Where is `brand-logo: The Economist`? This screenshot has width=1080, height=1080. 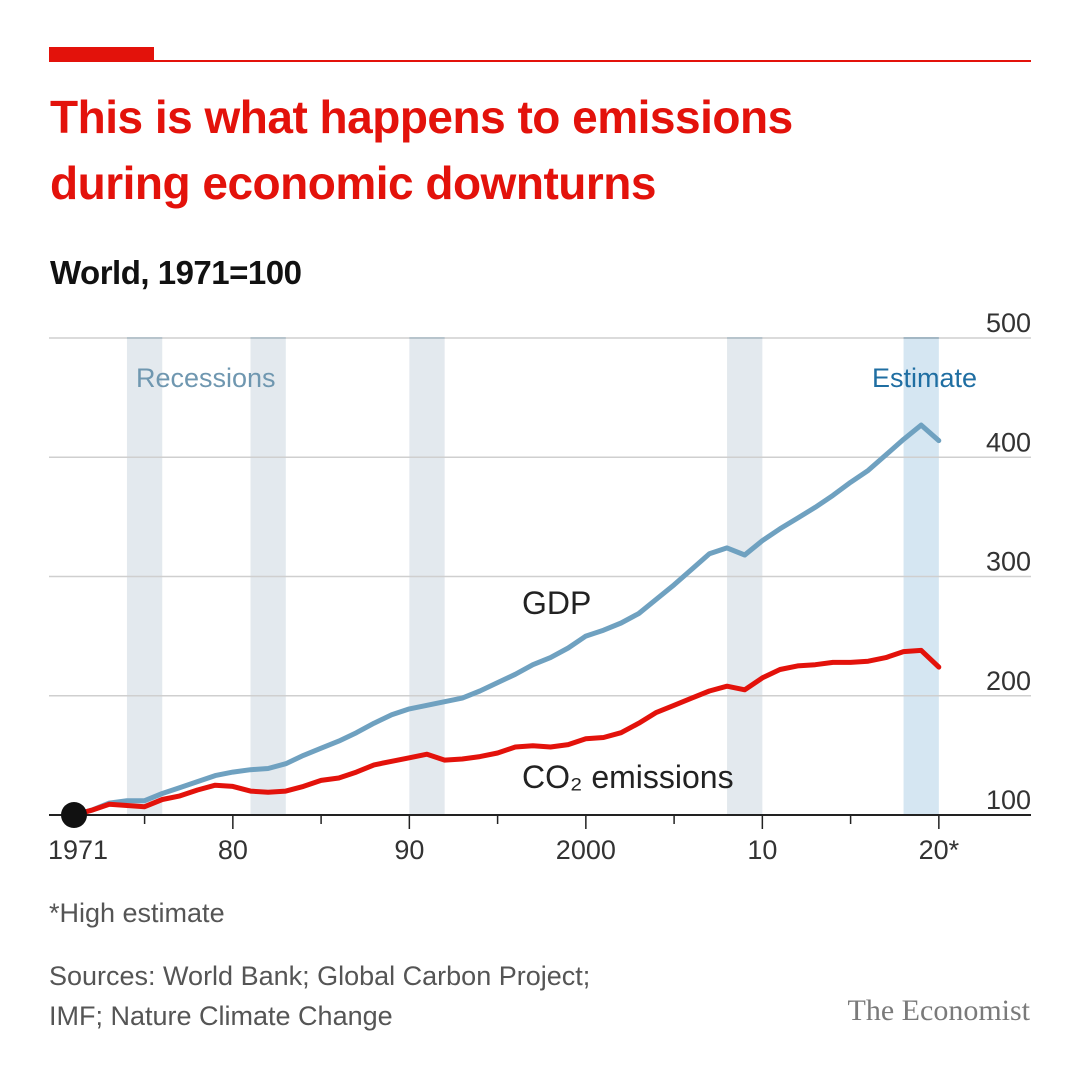
brand-logo: The Economist is located at coordinates (938, 1010).